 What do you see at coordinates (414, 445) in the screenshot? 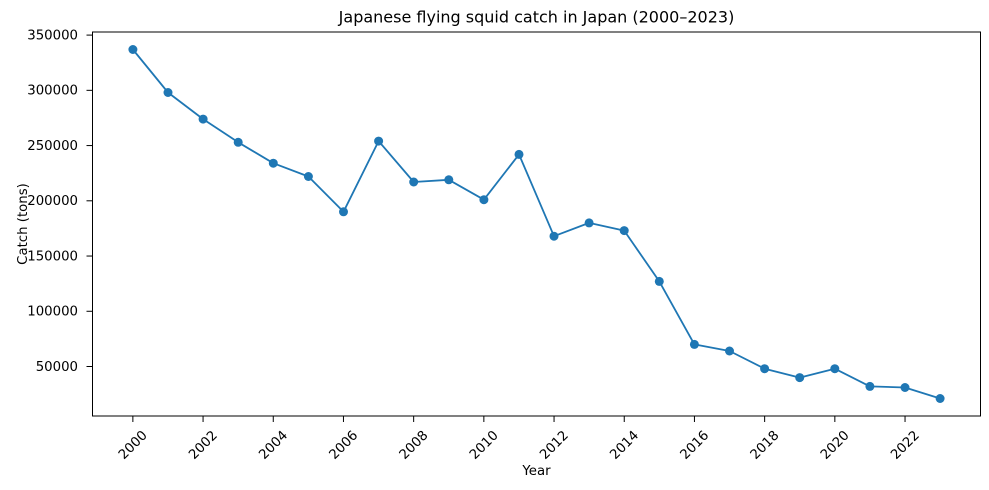
I see `x-tick-label: 2008` at bounding box center [414, 445].